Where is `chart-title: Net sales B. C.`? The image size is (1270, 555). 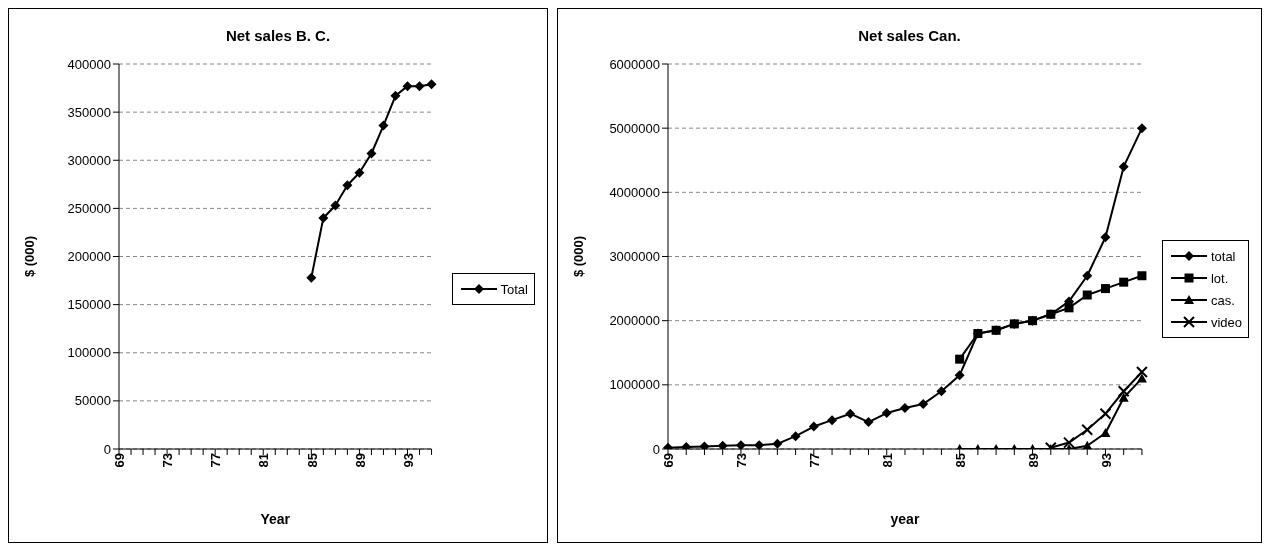 chart-title: Net sales B. C. is located at coordinates (278, 35).